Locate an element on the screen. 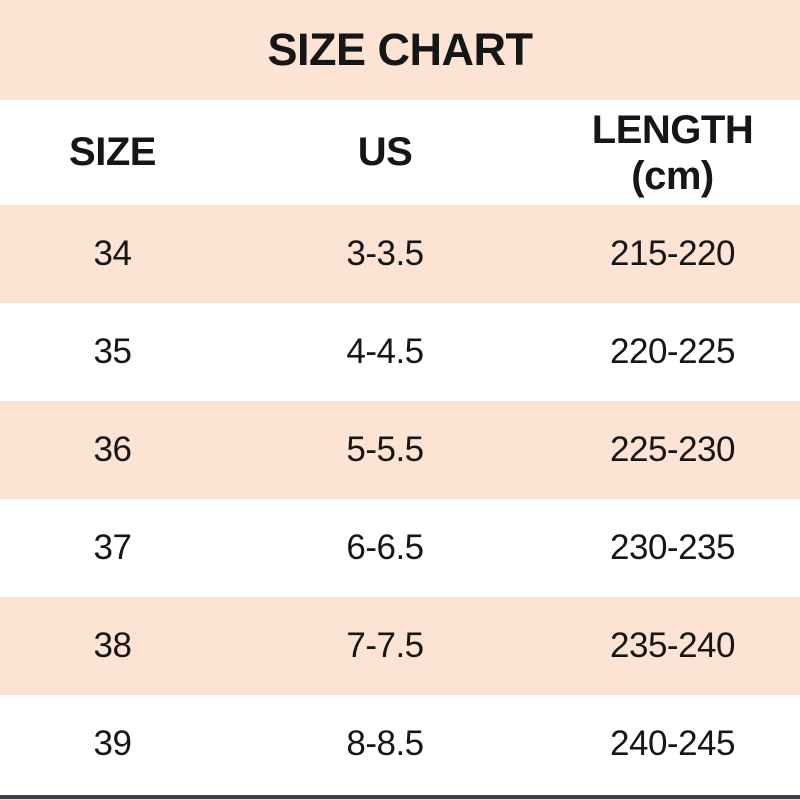 This screenshot has height=800, width=800. table-row: 39 8-8.5 240-245 is located at coordinates (400, 744).